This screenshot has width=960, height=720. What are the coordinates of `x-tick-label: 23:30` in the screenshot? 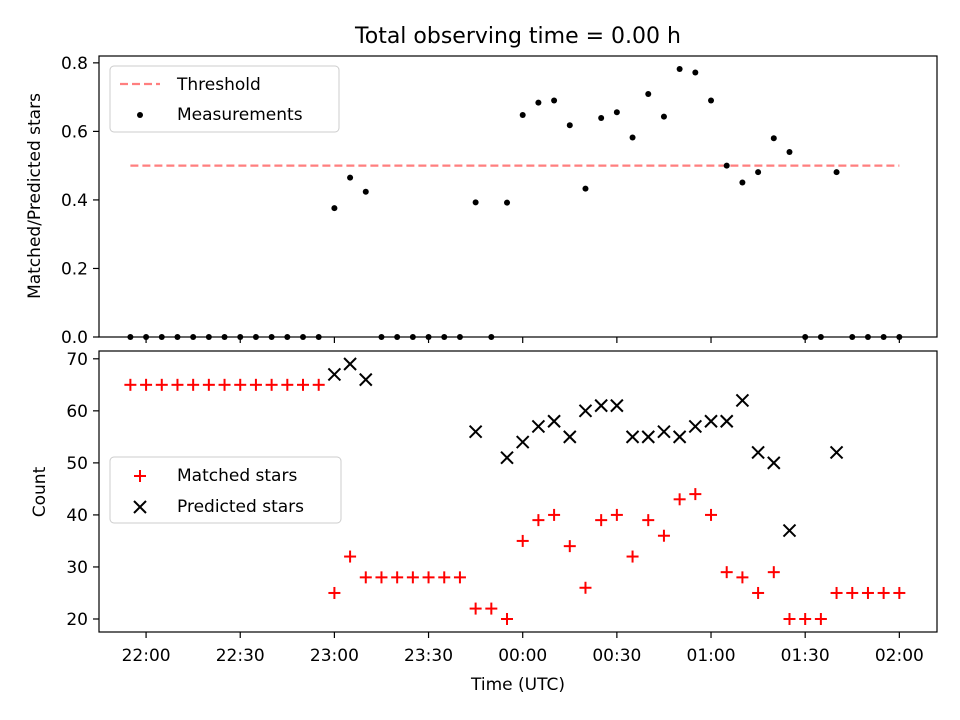 It's located at (428, 656).